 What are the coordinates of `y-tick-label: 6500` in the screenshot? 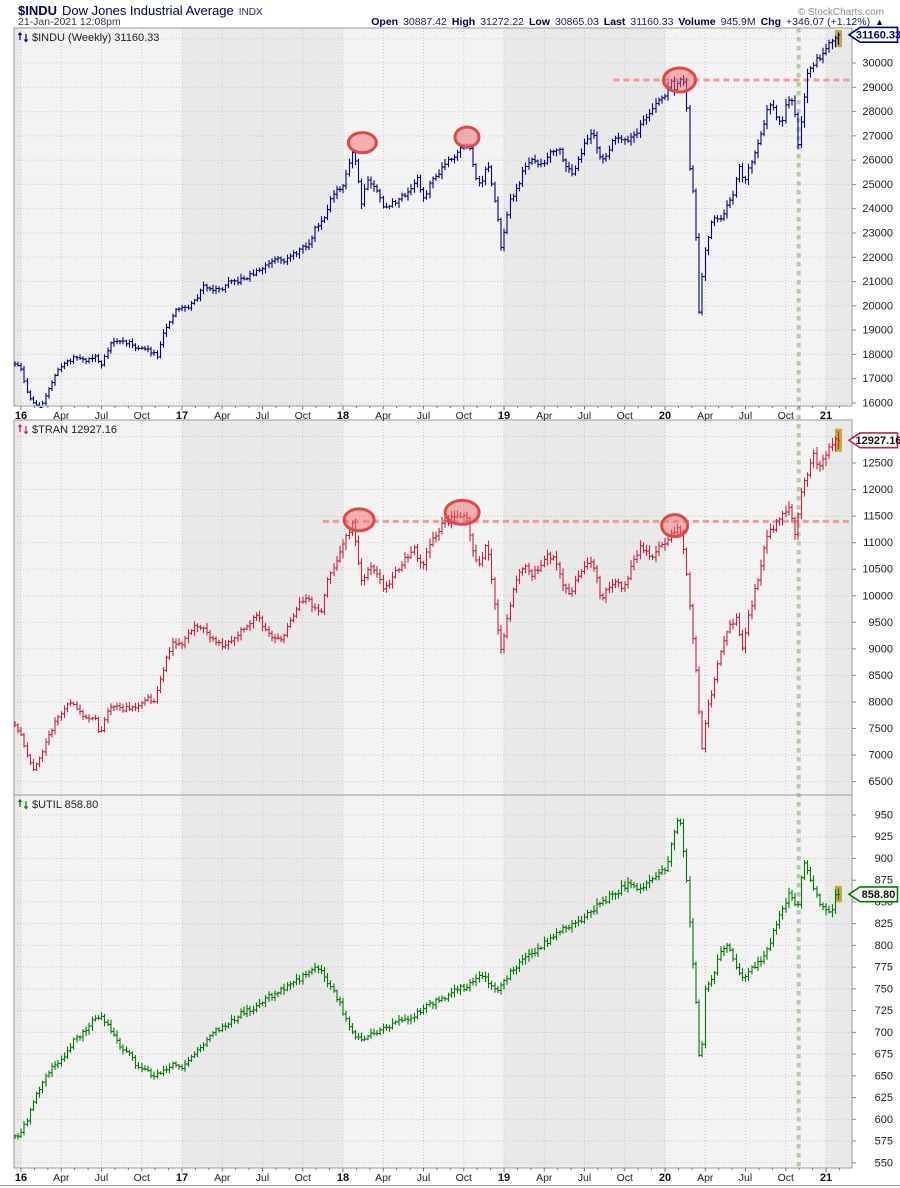 It's located at (881, 782).